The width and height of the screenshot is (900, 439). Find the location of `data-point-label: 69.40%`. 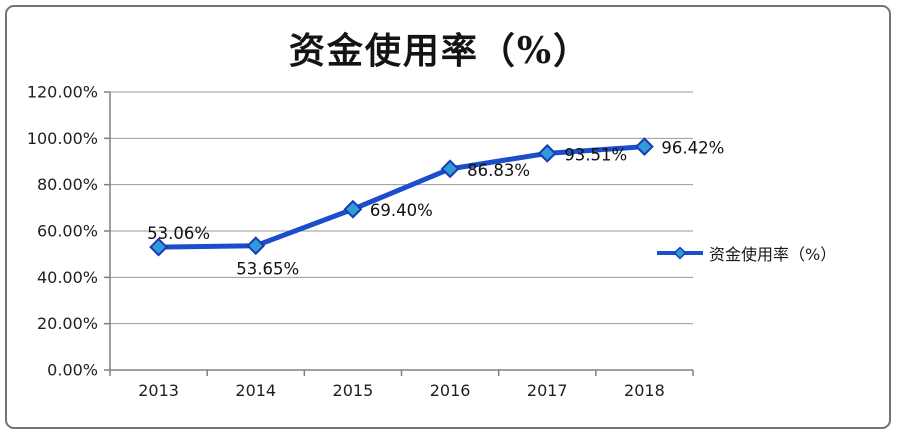

data-point-label: 69.40% is located at coordinates (401, 210).